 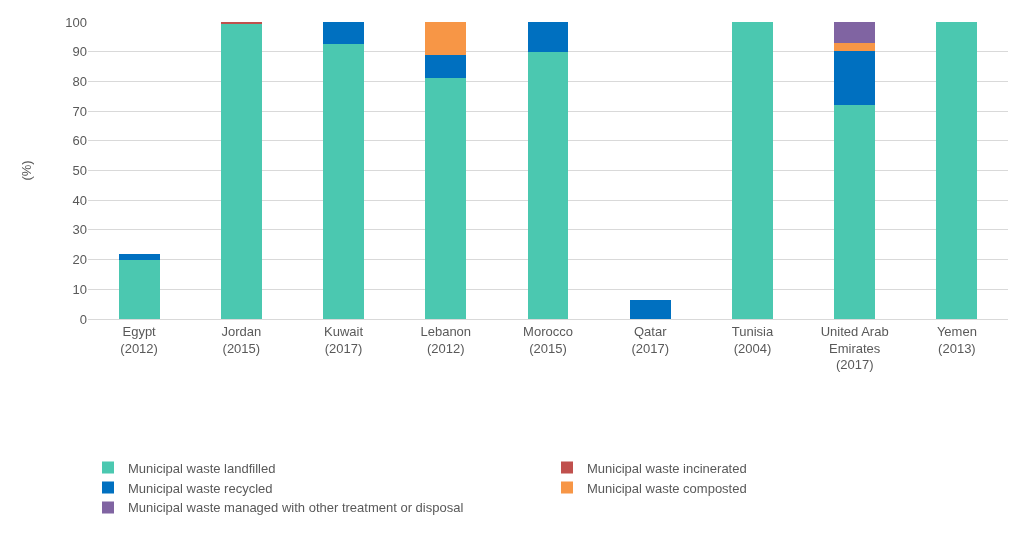 I want to click on y-tick-label: 30, so click(x=79, y=230).